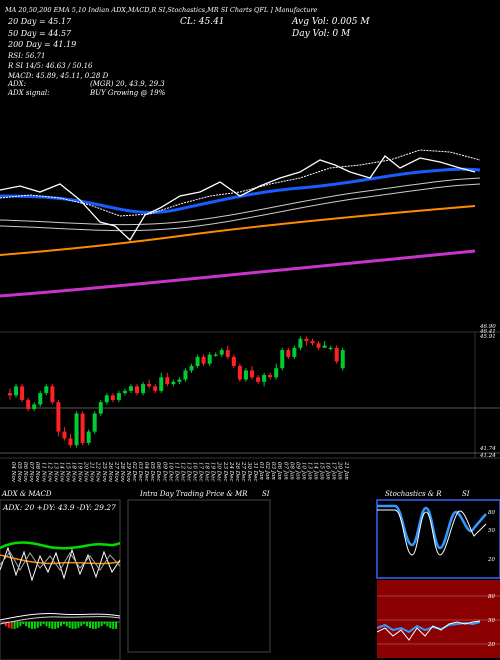  What do you see at coordinates (340, 470) in the screenshot?
I see `date-tick-label: 20 Jan` at bounding box center [340, 470].